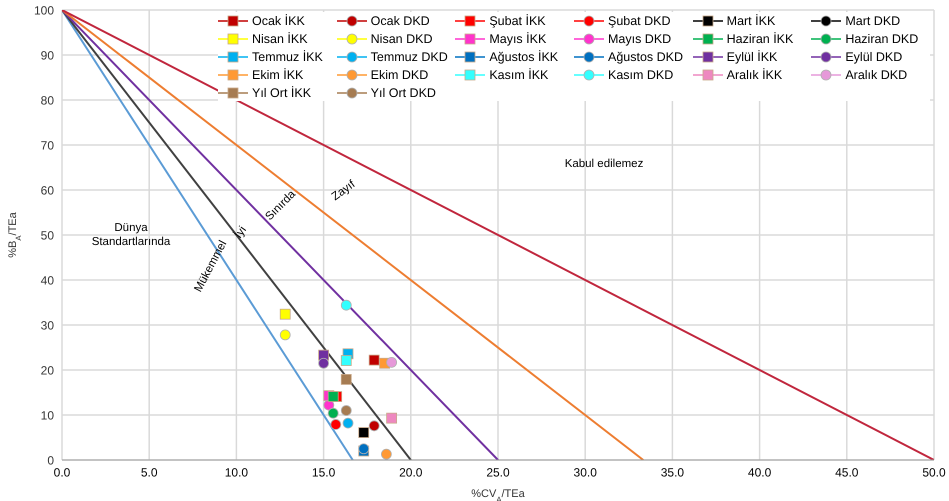 The width and height of the screenshot is (949, 501). Describe the element at coordinates (639, 21) in the screenshot. I see `legend-label: Şubat DKD` at that location.